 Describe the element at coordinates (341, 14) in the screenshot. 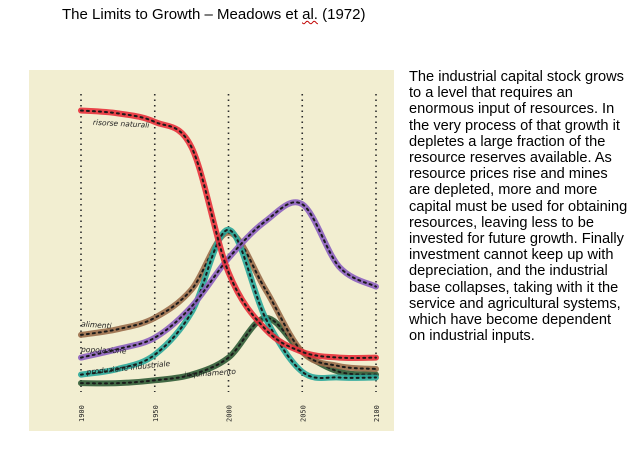

I see `title-text-end: (1972)` at that location.